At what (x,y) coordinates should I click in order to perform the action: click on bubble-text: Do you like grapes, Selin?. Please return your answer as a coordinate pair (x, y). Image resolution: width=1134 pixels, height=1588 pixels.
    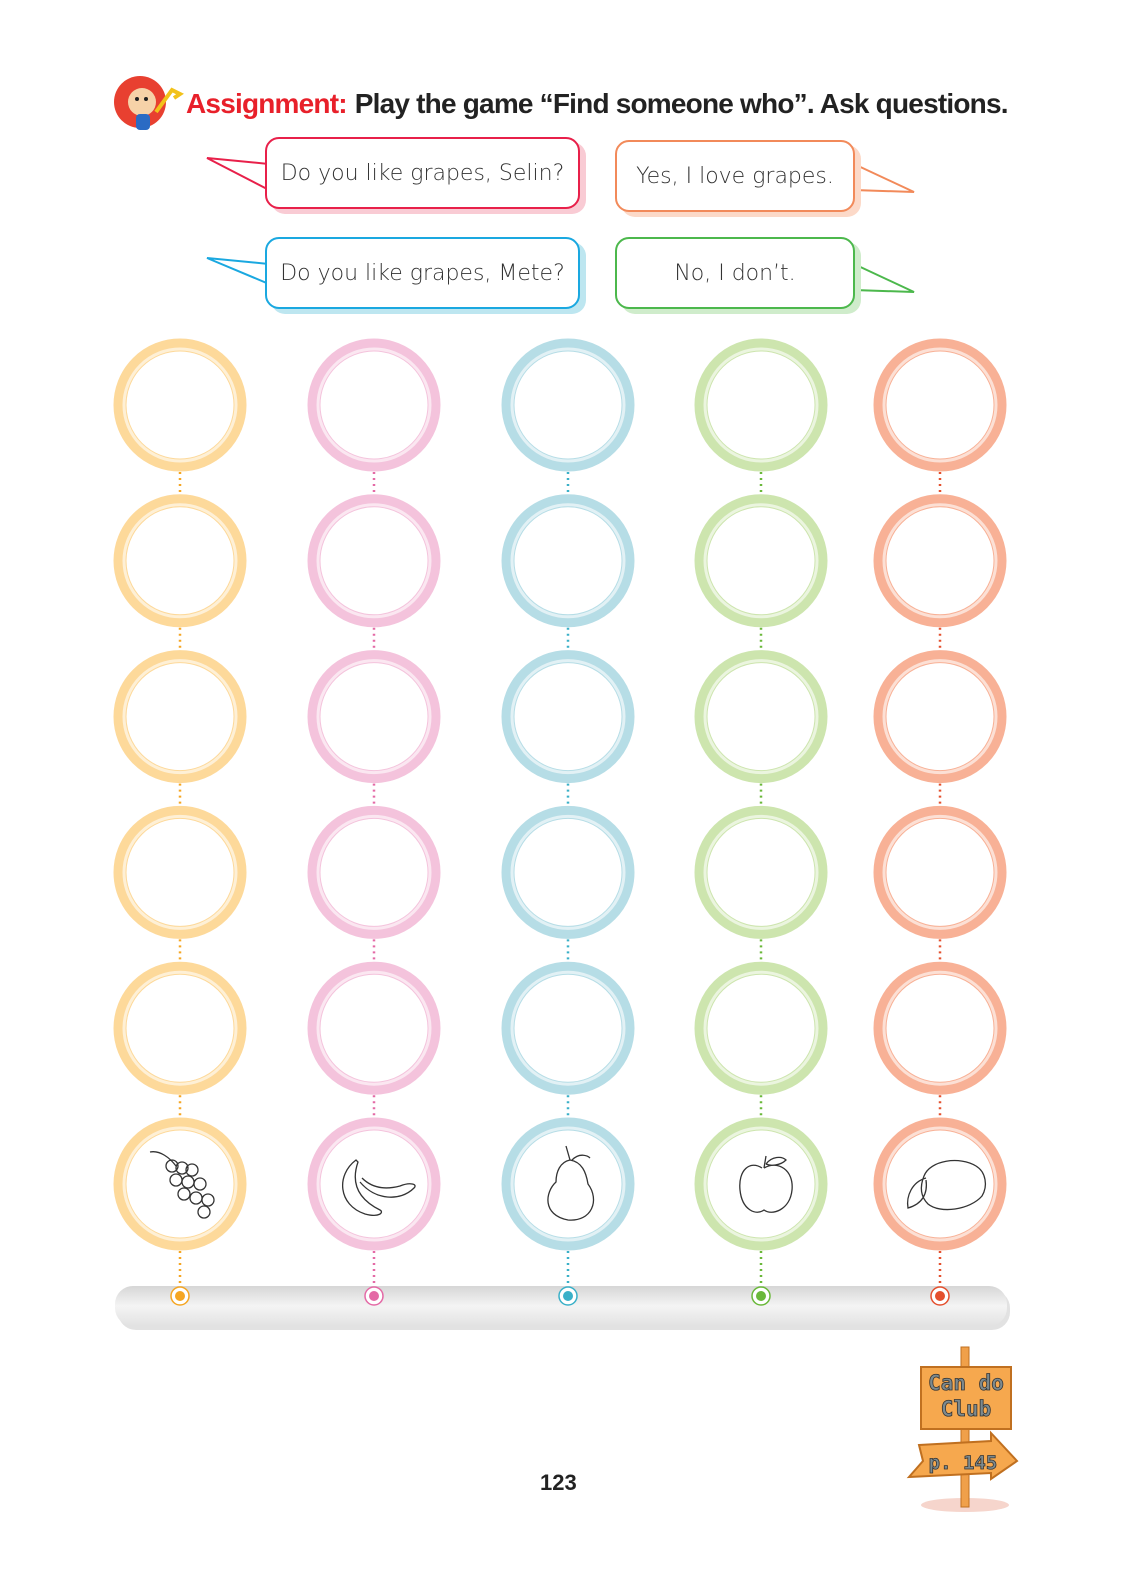
    Looking at the image, I should click on (422, 173).